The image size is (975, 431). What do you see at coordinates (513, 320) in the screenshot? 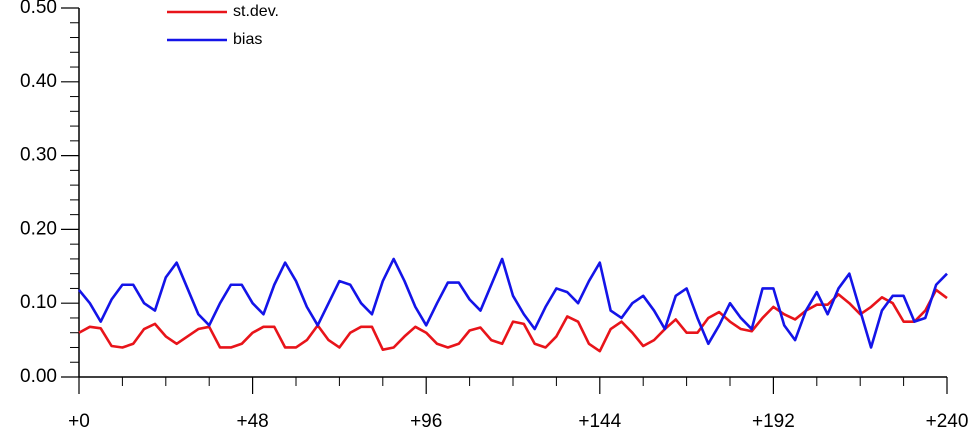
I see `line-series` at bounding box center [513, 320].